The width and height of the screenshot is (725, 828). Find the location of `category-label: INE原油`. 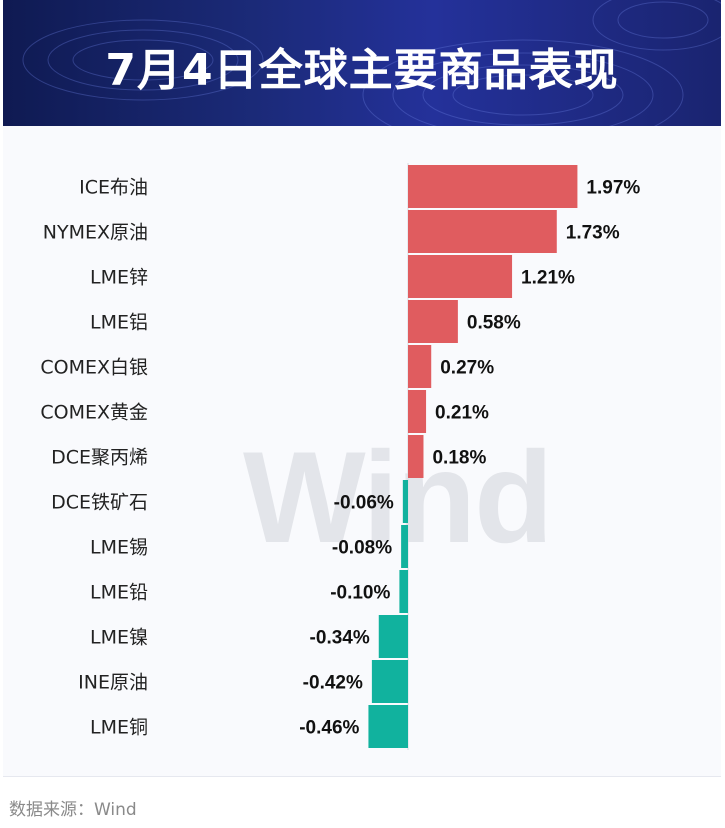

category-label: INE原油 is located at coordinates (113, 683).